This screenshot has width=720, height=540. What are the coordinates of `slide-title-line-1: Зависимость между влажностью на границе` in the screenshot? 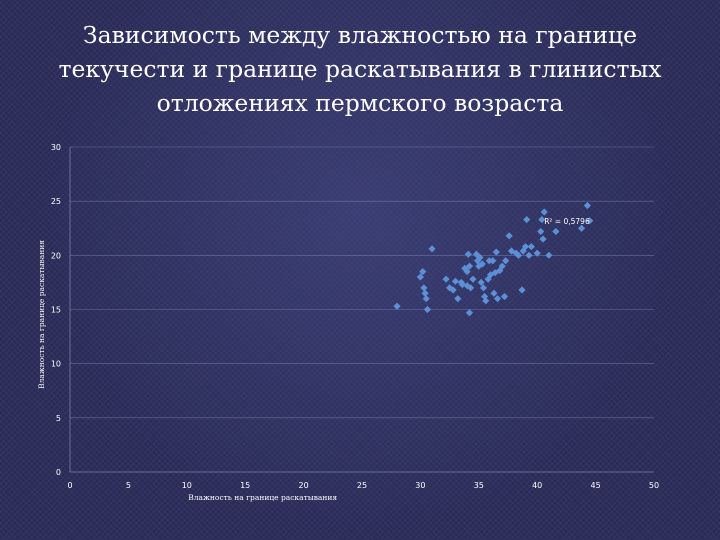 It's located at (360, 35).